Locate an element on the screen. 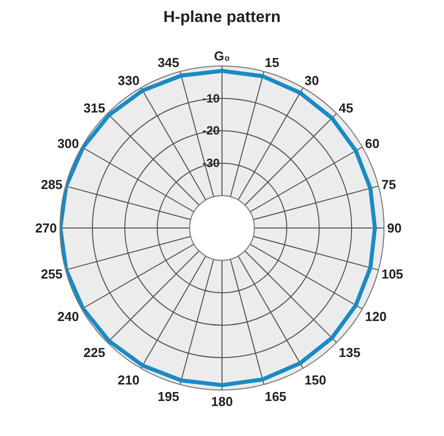  spoke-label: 165 is located at coordinates (275, 396).